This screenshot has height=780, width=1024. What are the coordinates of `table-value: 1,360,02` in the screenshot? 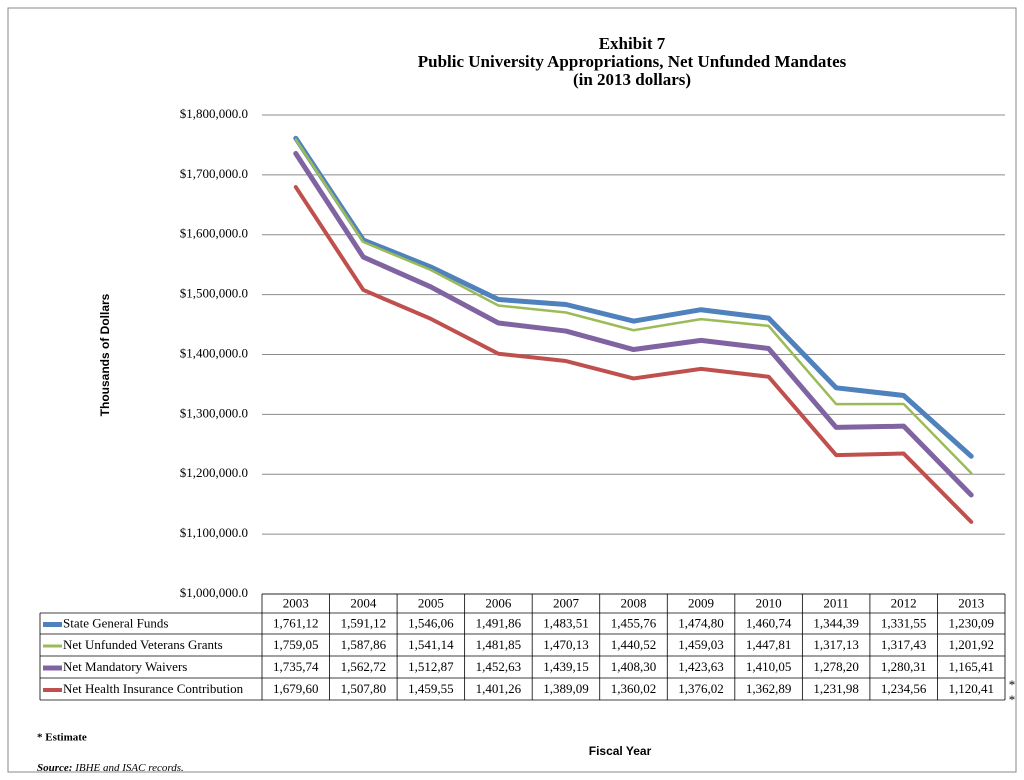 It's located at (634, 688).